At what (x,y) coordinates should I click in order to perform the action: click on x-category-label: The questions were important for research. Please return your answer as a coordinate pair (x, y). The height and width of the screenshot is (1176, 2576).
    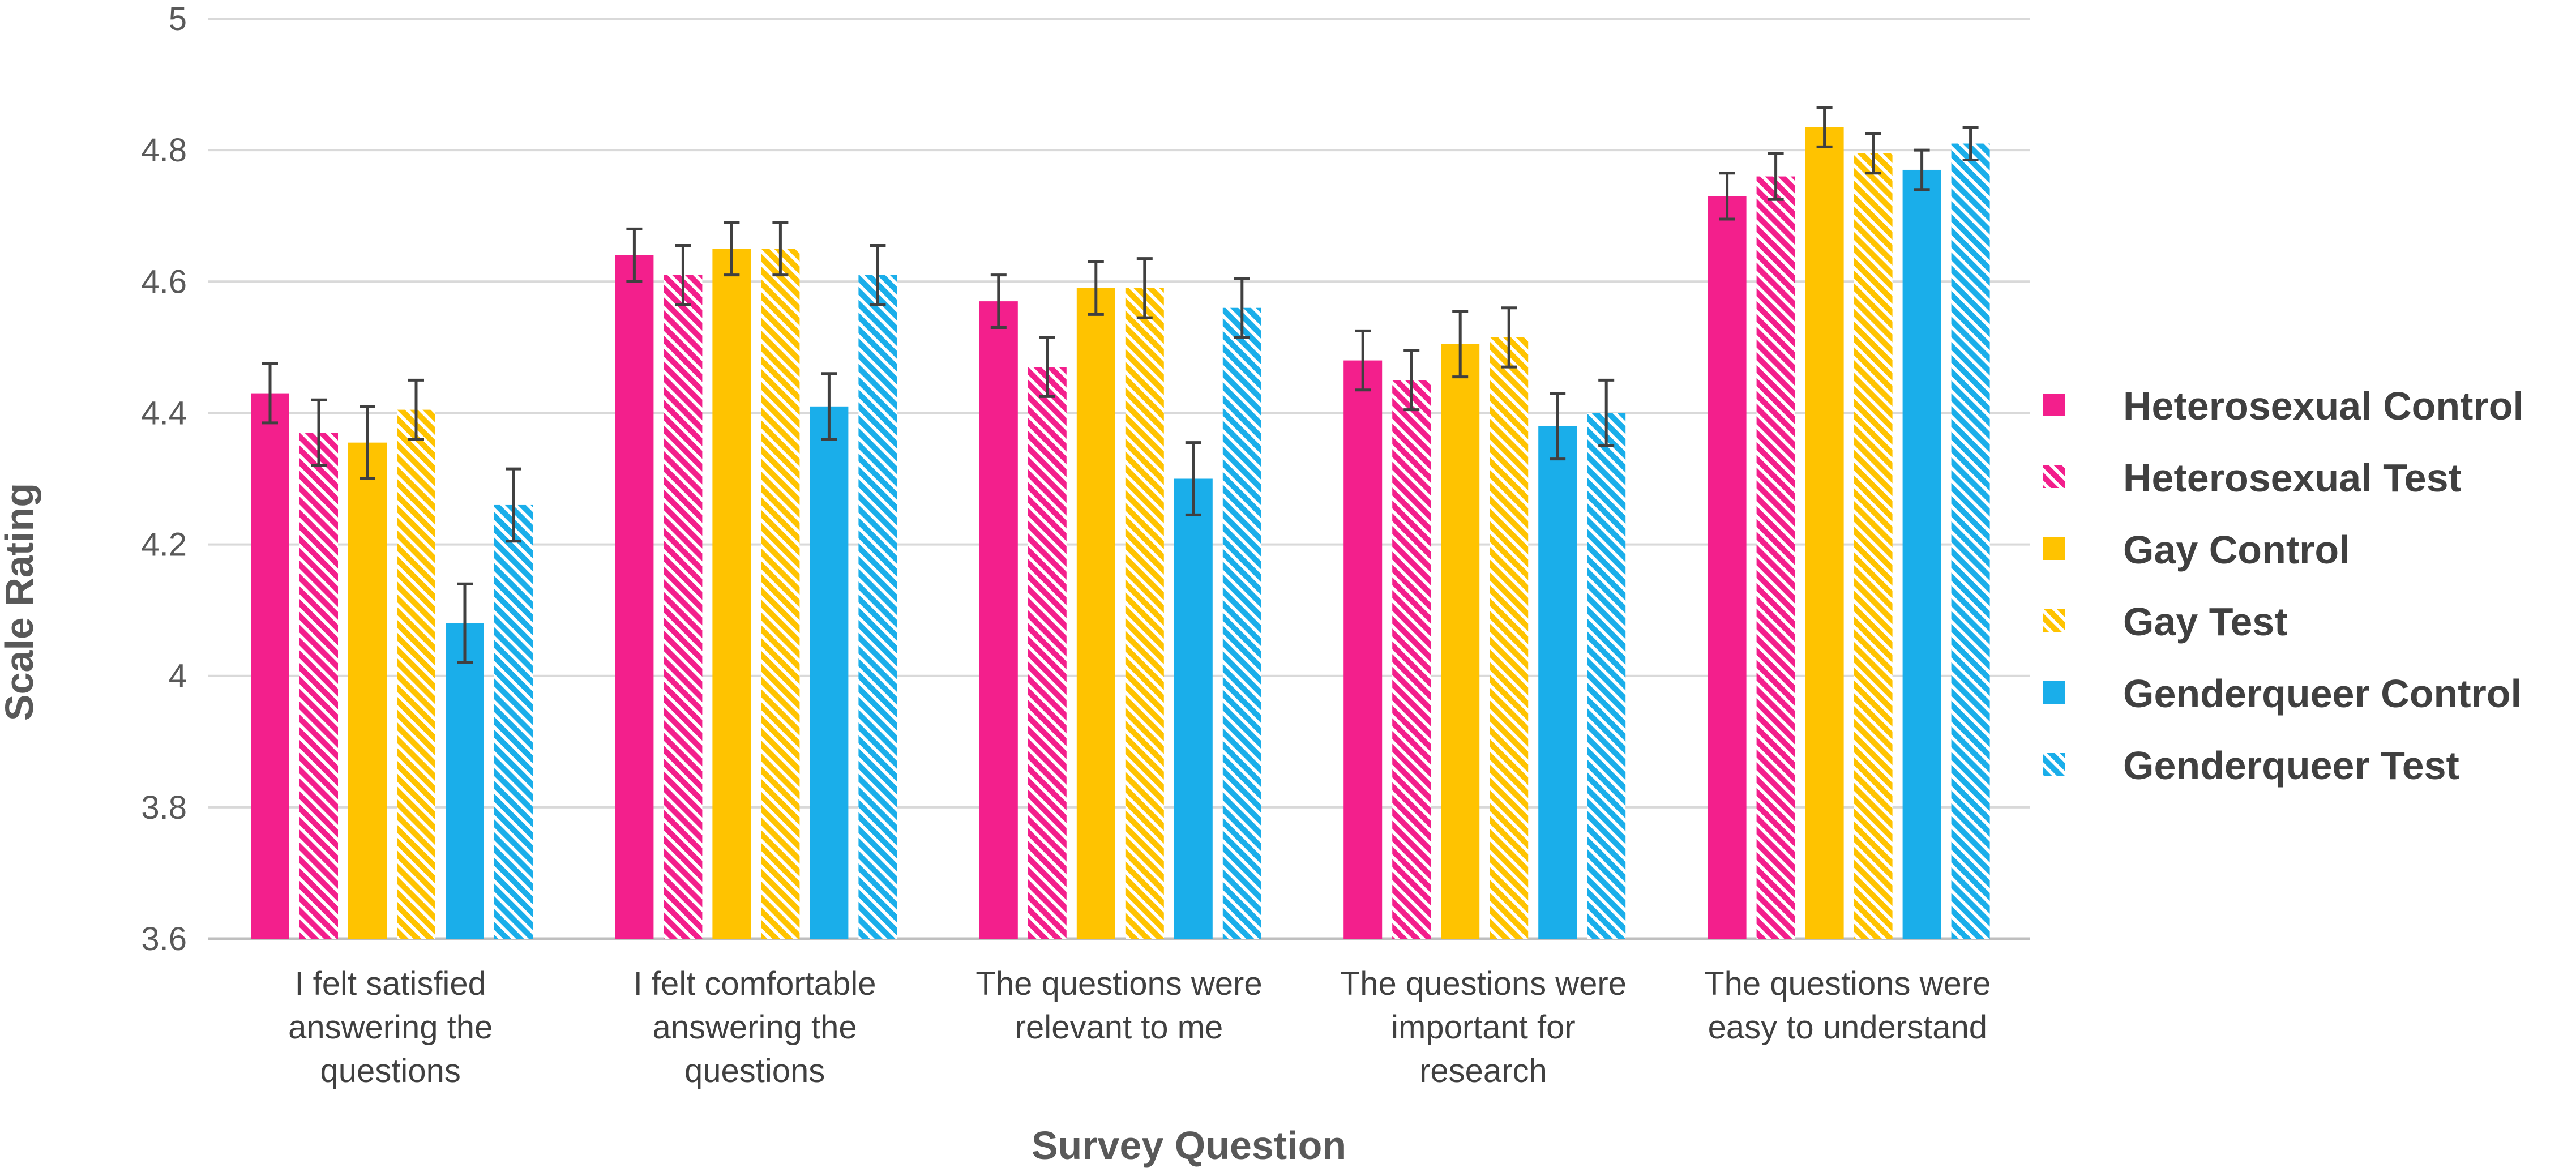
    Looking at the image, I should click on (1483, 1027).